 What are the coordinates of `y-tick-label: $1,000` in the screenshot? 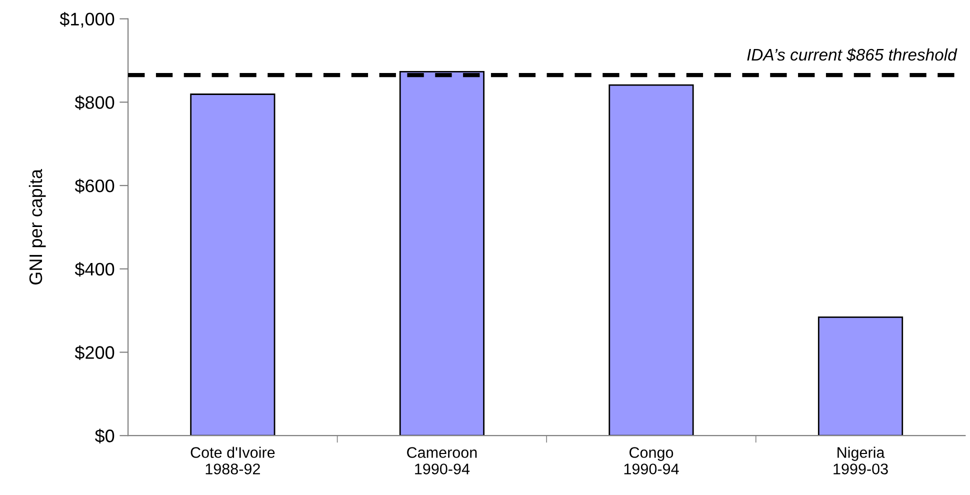 It's located at (87, 20).